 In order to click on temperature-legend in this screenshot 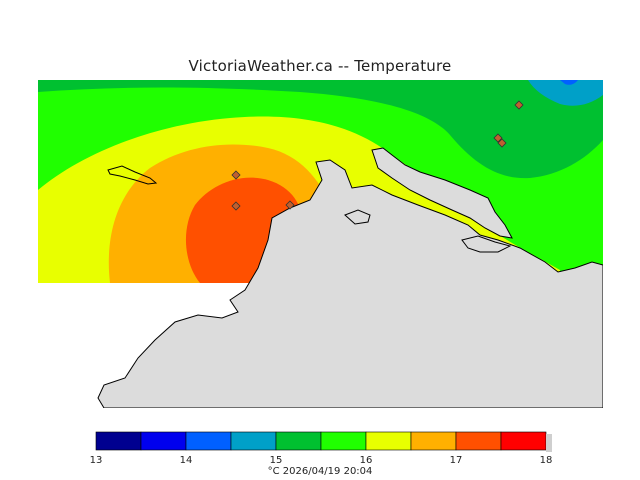, I will do `click(323, 441)`.